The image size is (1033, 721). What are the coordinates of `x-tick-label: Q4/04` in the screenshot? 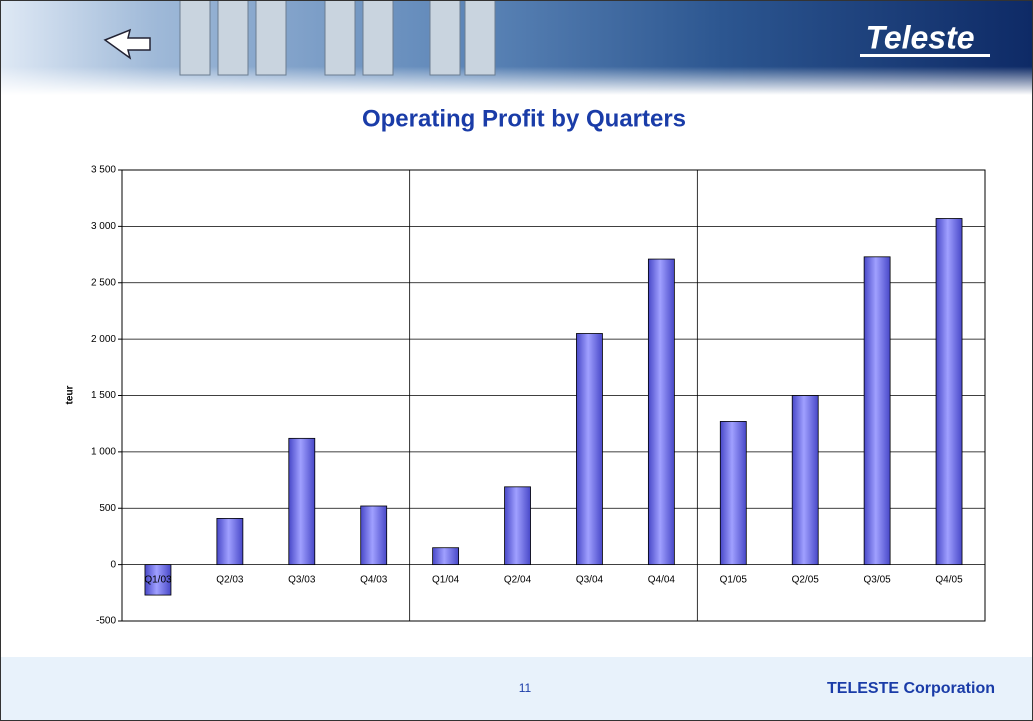 It's located at (662, 579).